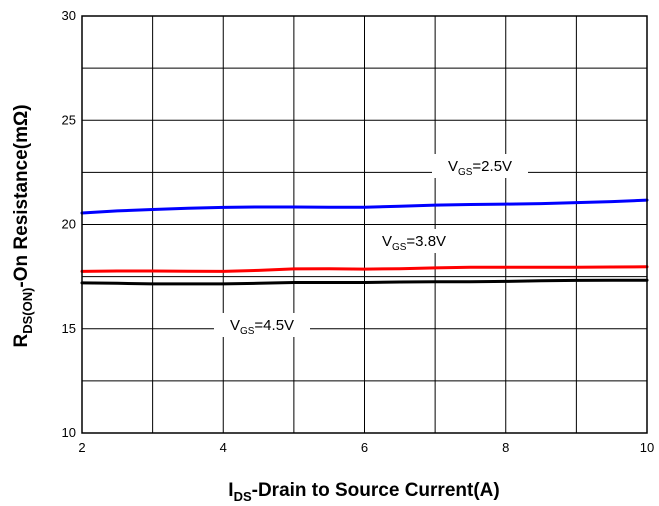  Describe the element at coordinates (69, 432) in the screenshot. I see `y-tick-label: 10` at that location.